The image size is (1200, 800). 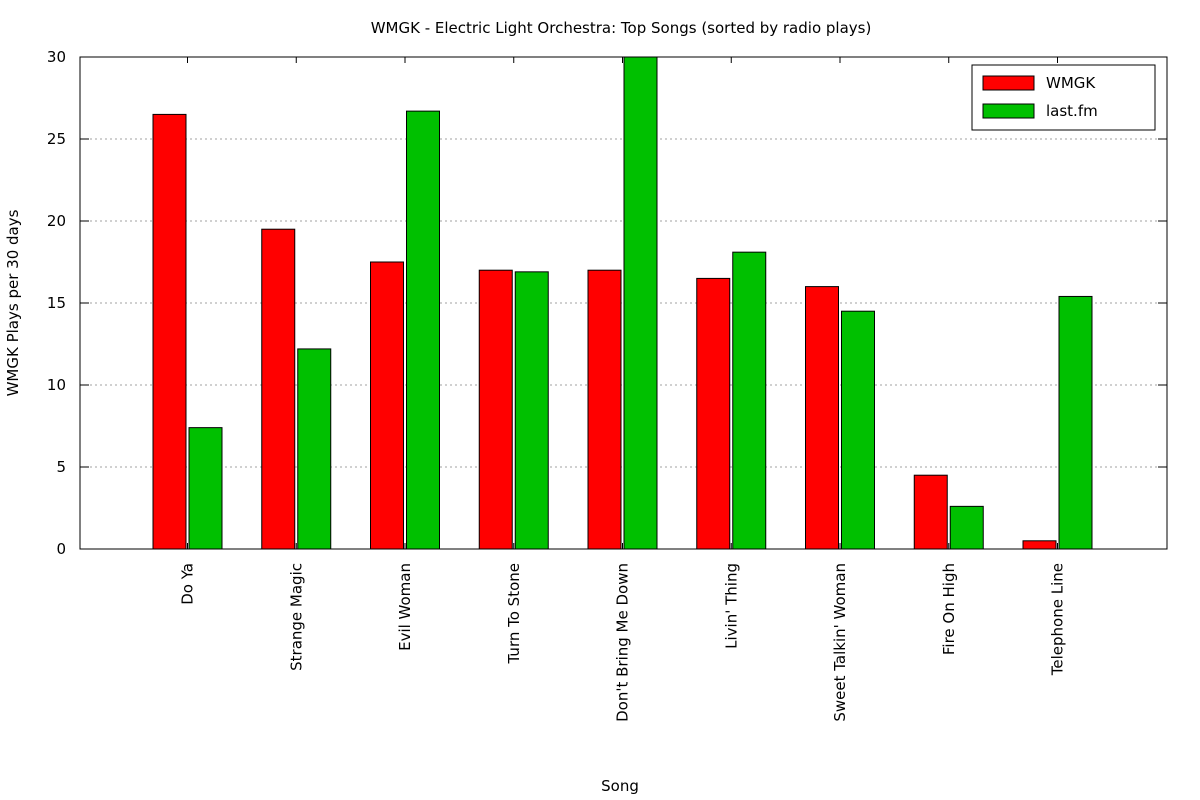 I want to click on x-tick-label: Do Ya, so click(x=188, y=584).